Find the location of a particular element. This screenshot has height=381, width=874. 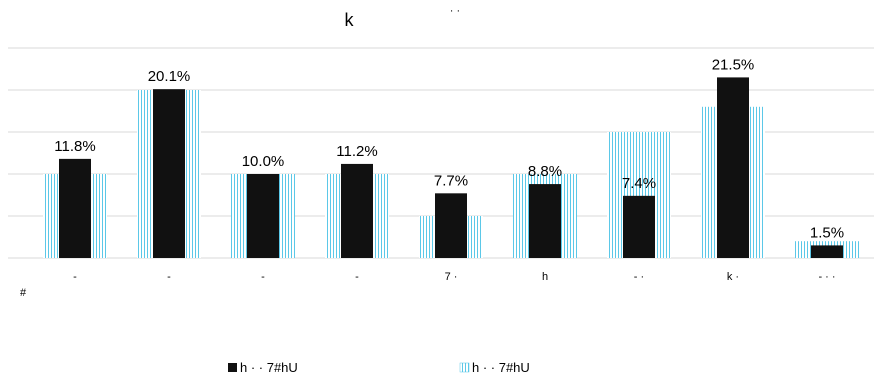

x-tick-labels: - - - - 7 · h - · k · - · · is located at coordinates (454, 277).